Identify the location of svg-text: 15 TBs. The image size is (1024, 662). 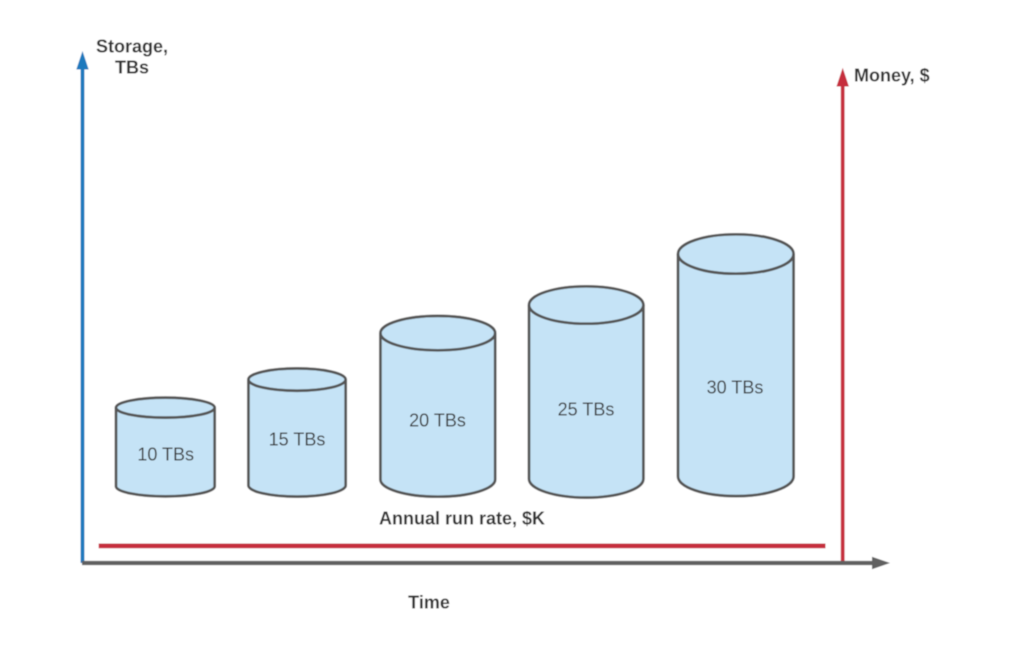
(297, 440).